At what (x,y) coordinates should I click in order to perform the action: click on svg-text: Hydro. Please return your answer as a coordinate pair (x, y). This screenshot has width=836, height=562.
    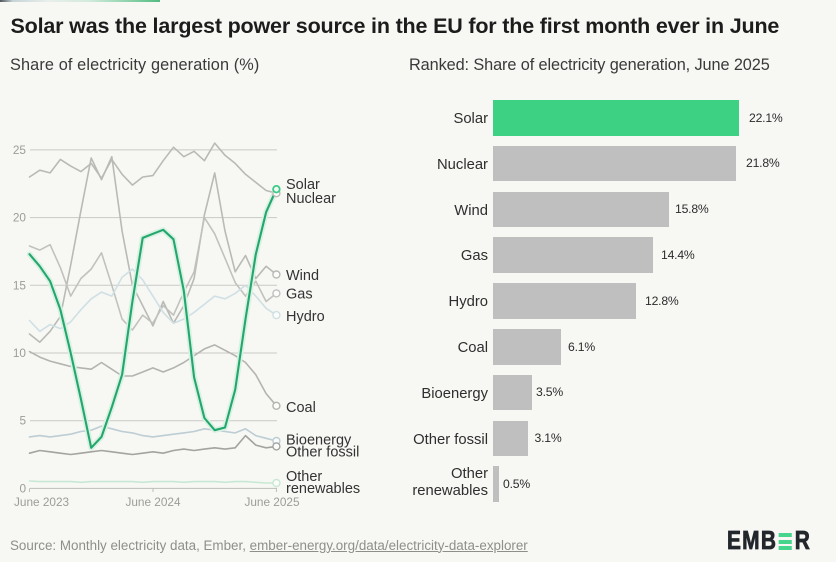
    Looking at the image, I should click on (305, 317).